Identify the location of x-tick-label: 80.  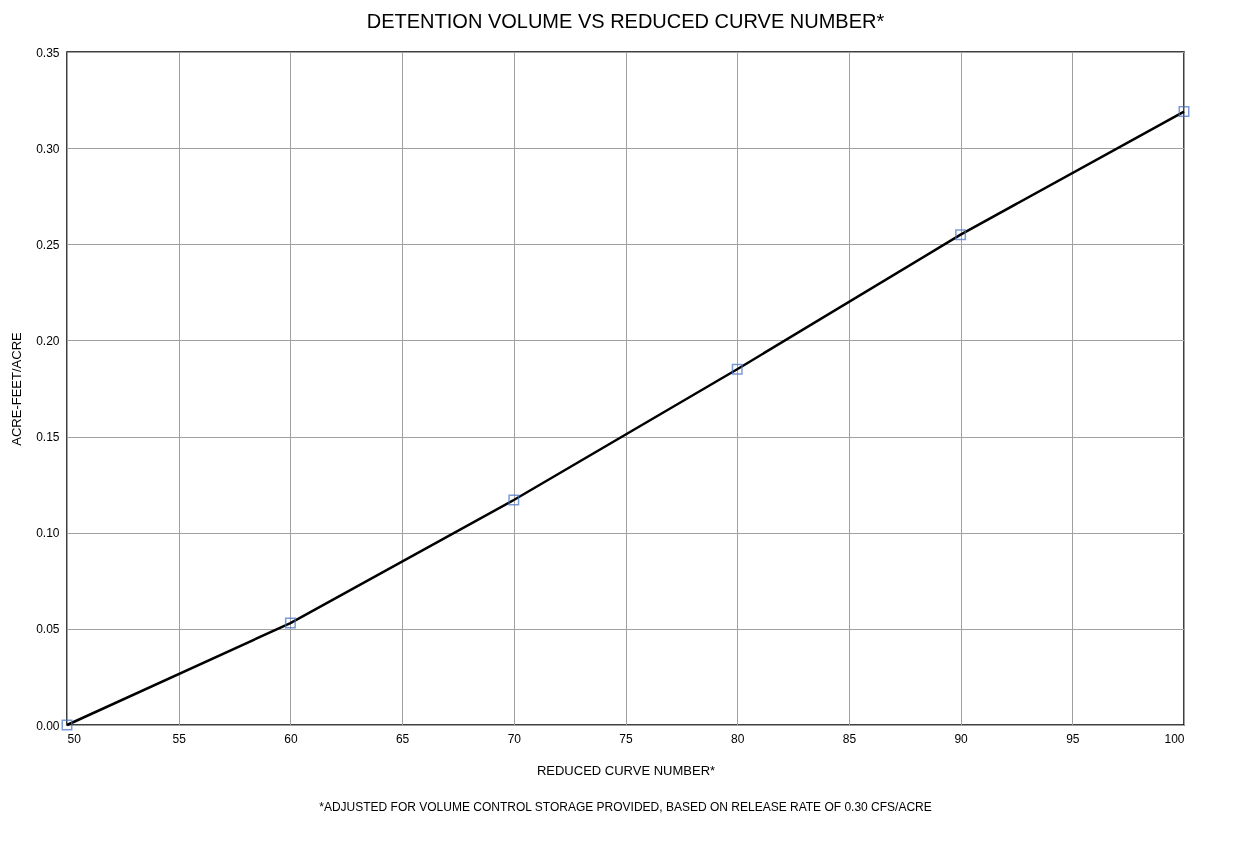
(738, 738).